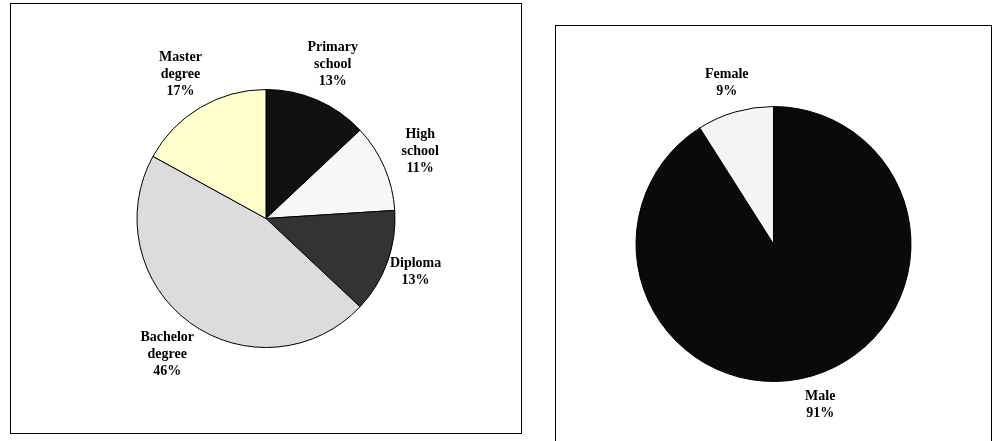  I want to click on data-label: 46%, so click(167, 371).